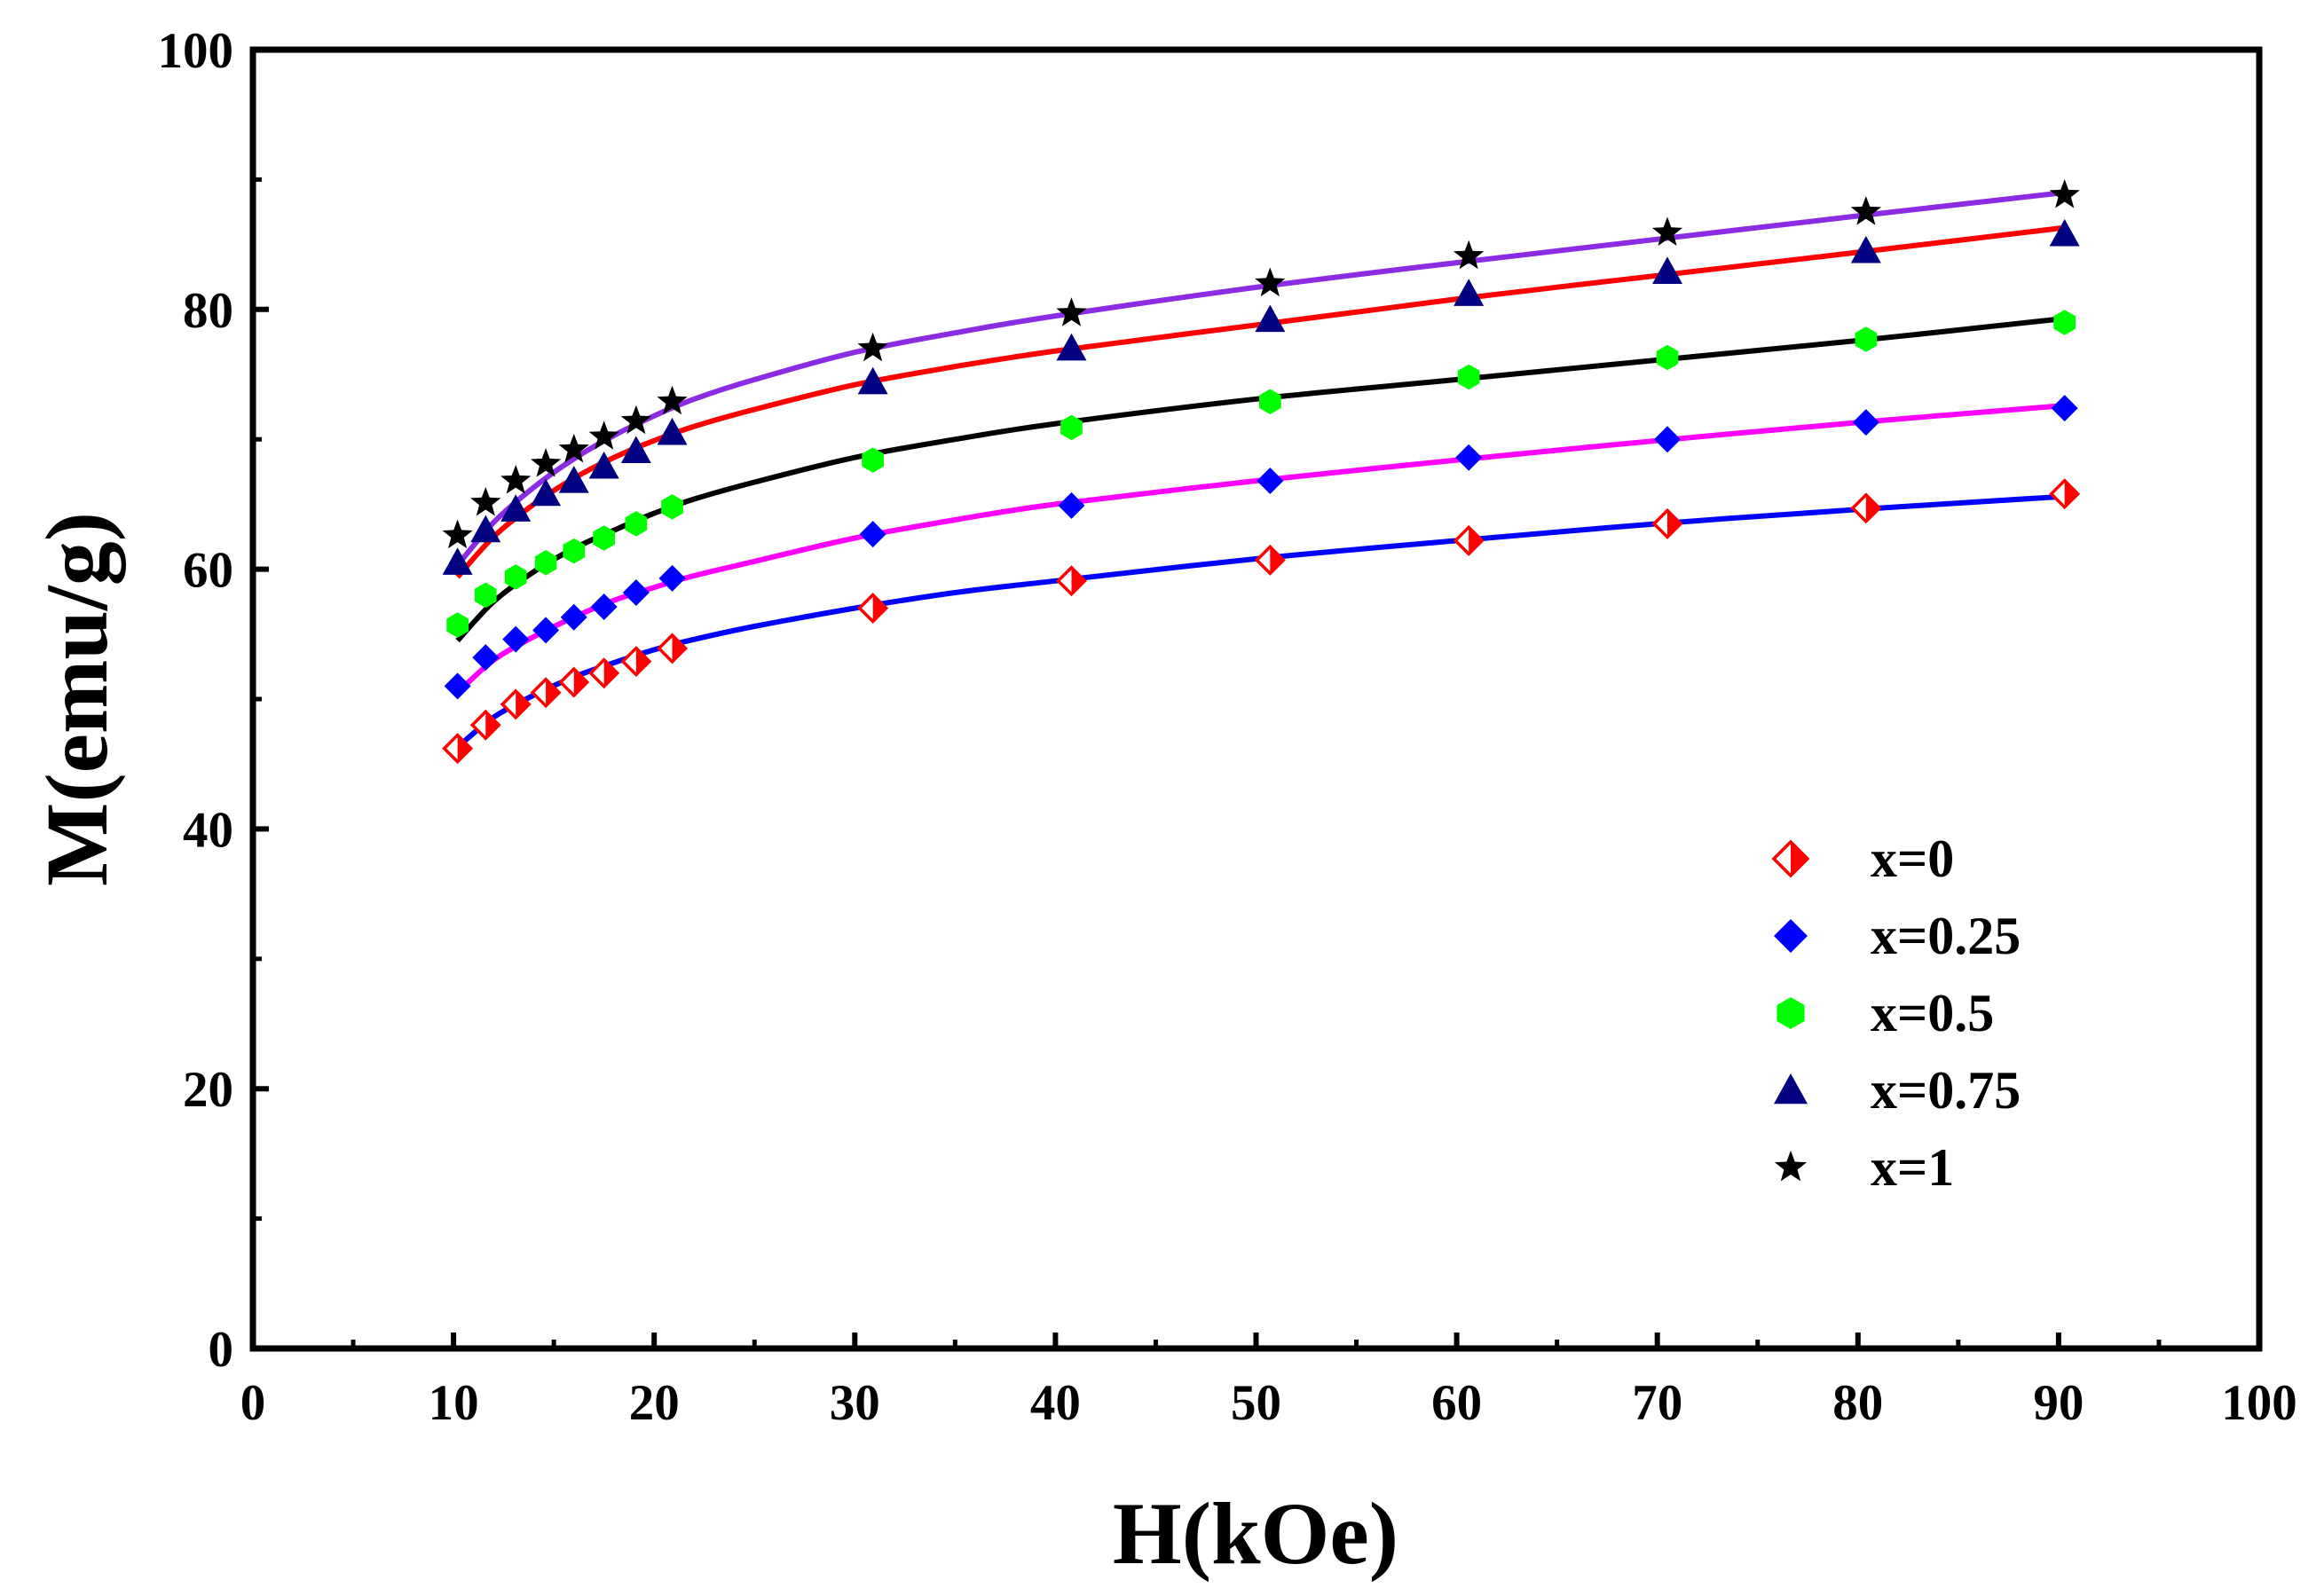 This screenshot has height=1588, width=2324. What do you see at coordinates (1912, 859) in the screenshot?
I see `legend-label: x=0` at bounding box center [1912, 859].